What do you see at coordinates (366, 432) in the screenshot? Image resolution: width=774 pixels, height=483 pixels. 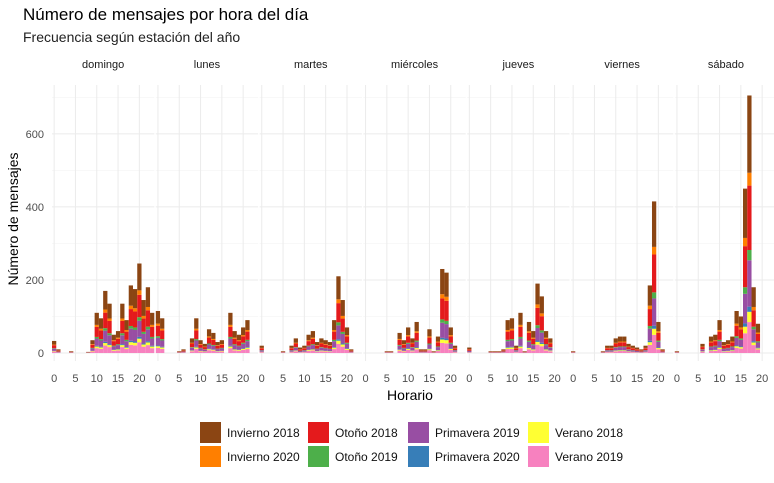 I see `legend-label: Otoño 2018` at bounding box center [366, 432].